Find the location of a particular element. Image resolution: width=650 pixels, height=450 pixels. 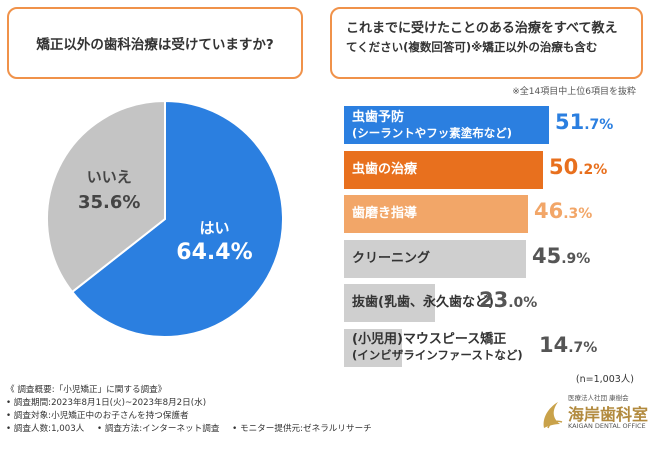

question-left-text: 矯正以外の歯科治療は受けていますか? is located at coordinates (155, 45).